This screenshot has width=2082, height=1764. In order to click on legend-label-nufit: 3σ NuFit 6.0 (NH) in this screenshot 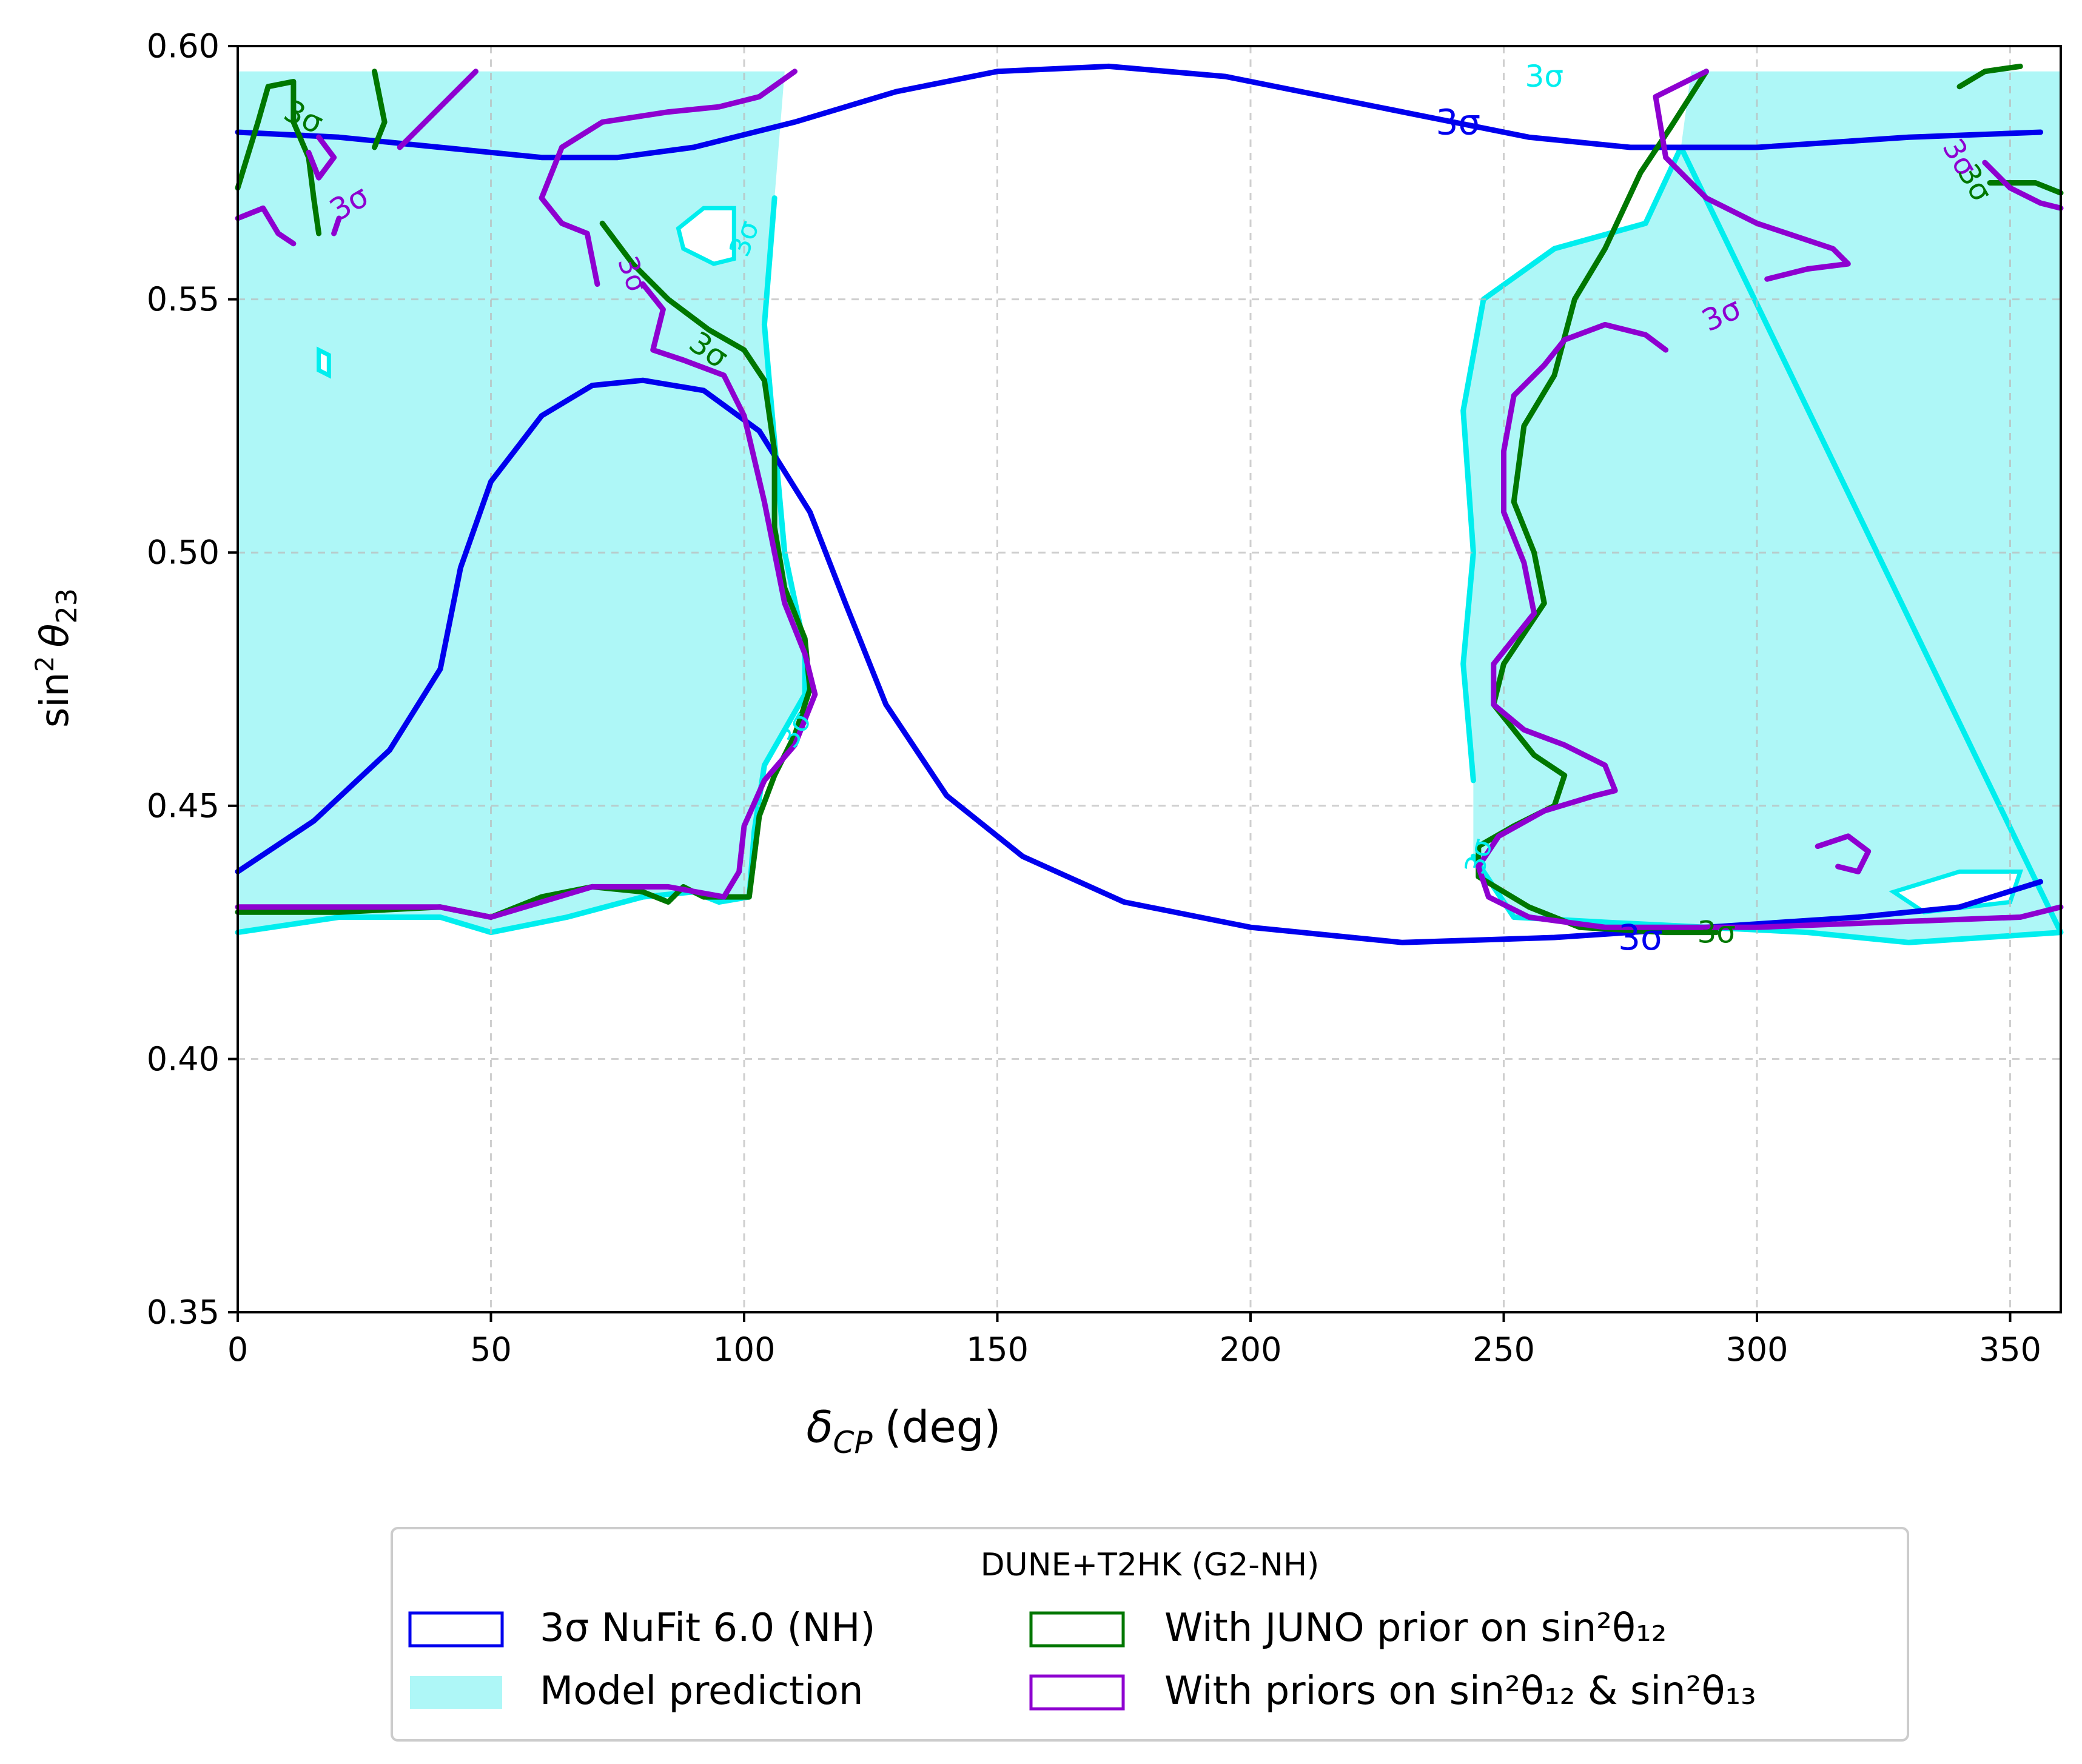, I will do `click(708, 1629)`.